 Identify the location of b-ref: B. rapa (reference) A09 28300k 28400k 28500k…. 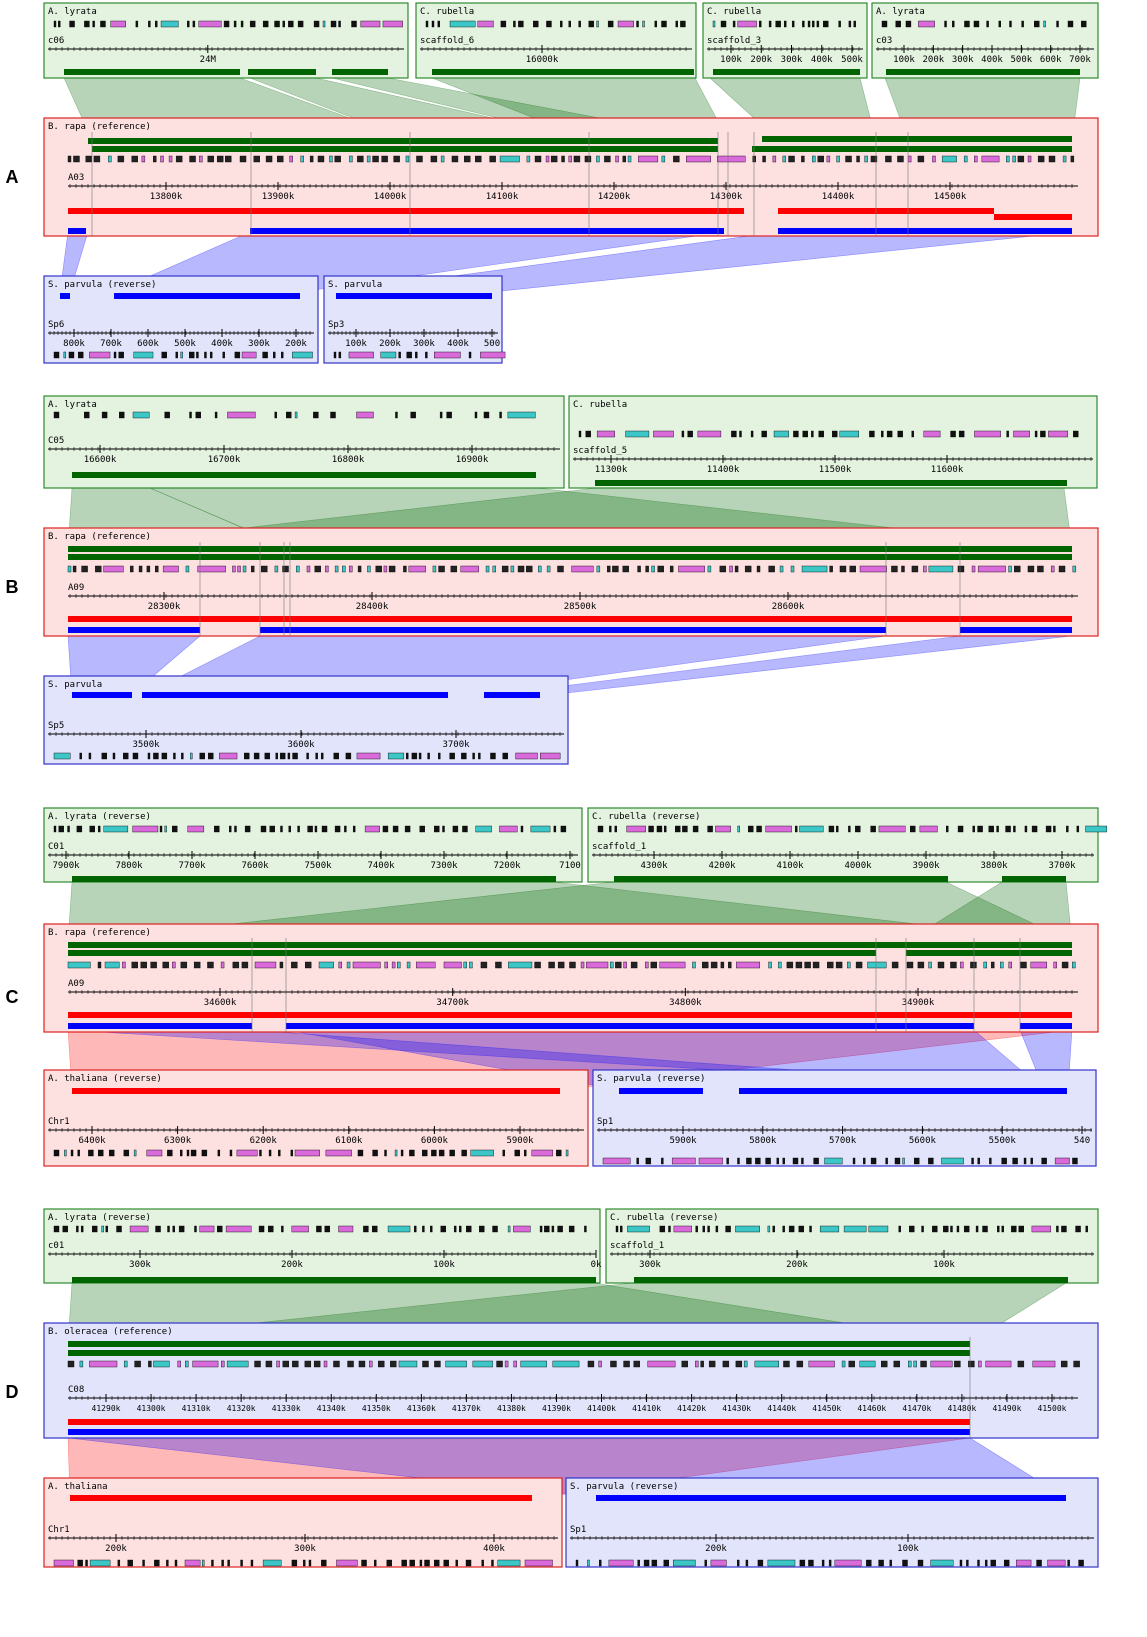
(571, 582).